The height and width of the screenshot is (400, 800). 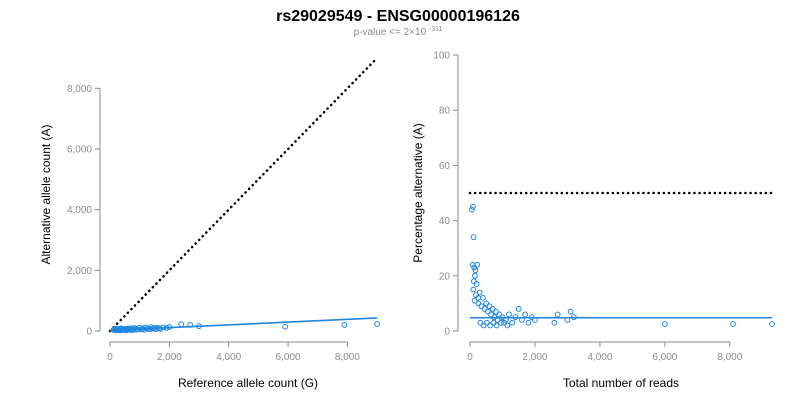 I want to click on y-tick-label: 8,000, so click(x=79, y=89).